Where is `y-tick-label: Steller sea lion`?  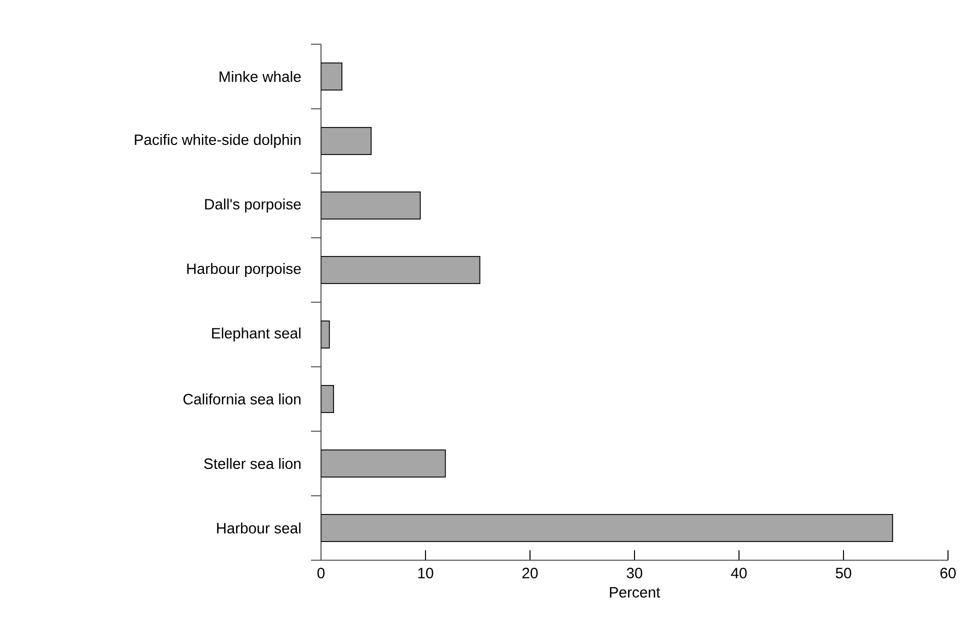
y-tick-label: Steller sea lion is located at coordinates (252, 463).